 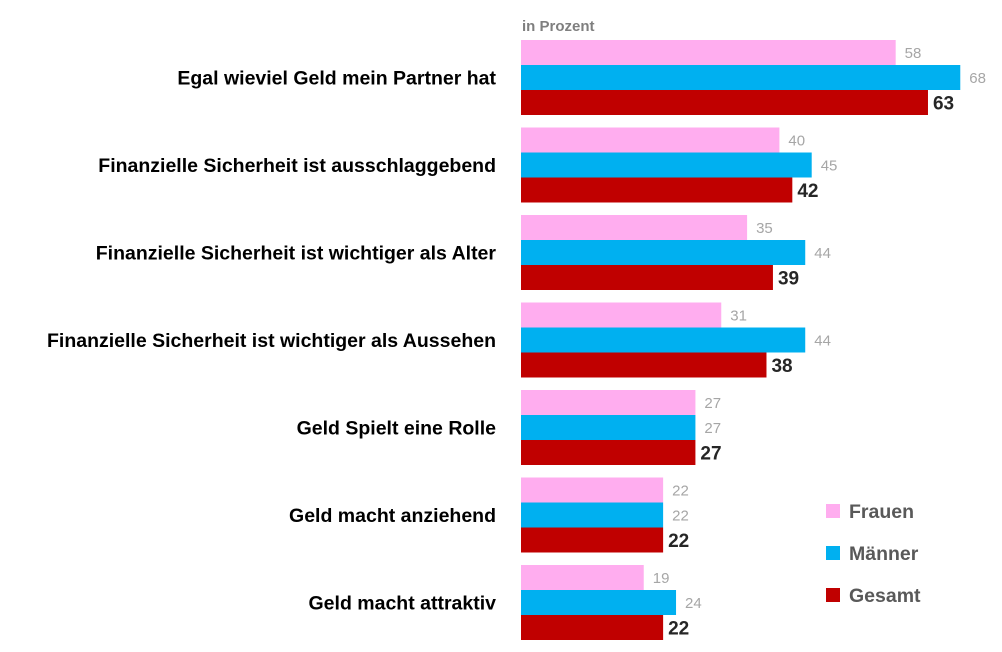 I want to click on value-label: 24, so click(x=693, y=603).